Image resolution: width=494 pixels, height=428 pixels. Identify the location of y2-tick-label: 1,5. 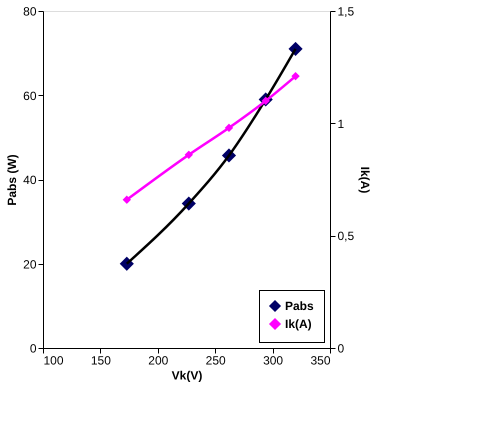
(346, 11).